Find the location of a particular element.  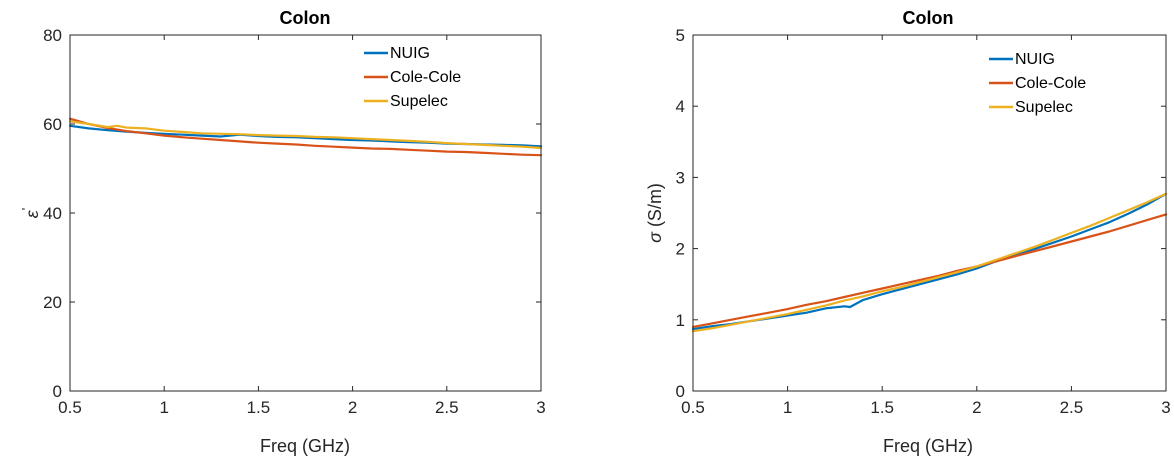

y-tick-label: 20 is located at coordinates (52, 302).